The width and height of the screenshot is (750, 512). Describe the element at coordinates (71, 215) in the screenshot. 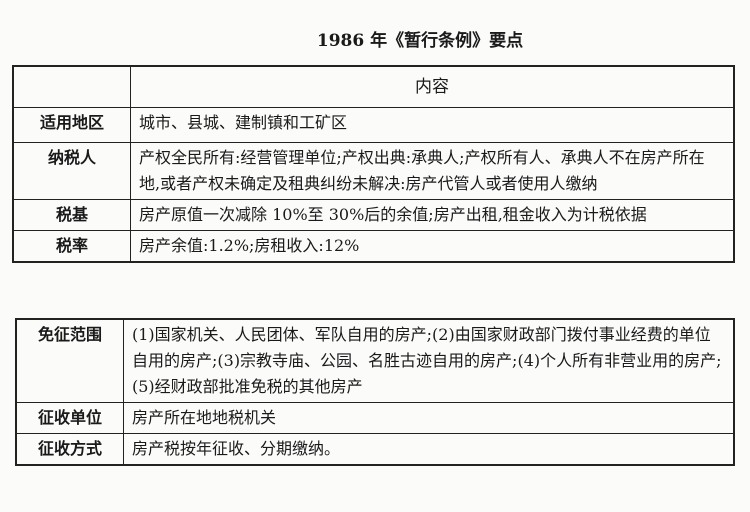

I see `row-label: 税基` at that location.